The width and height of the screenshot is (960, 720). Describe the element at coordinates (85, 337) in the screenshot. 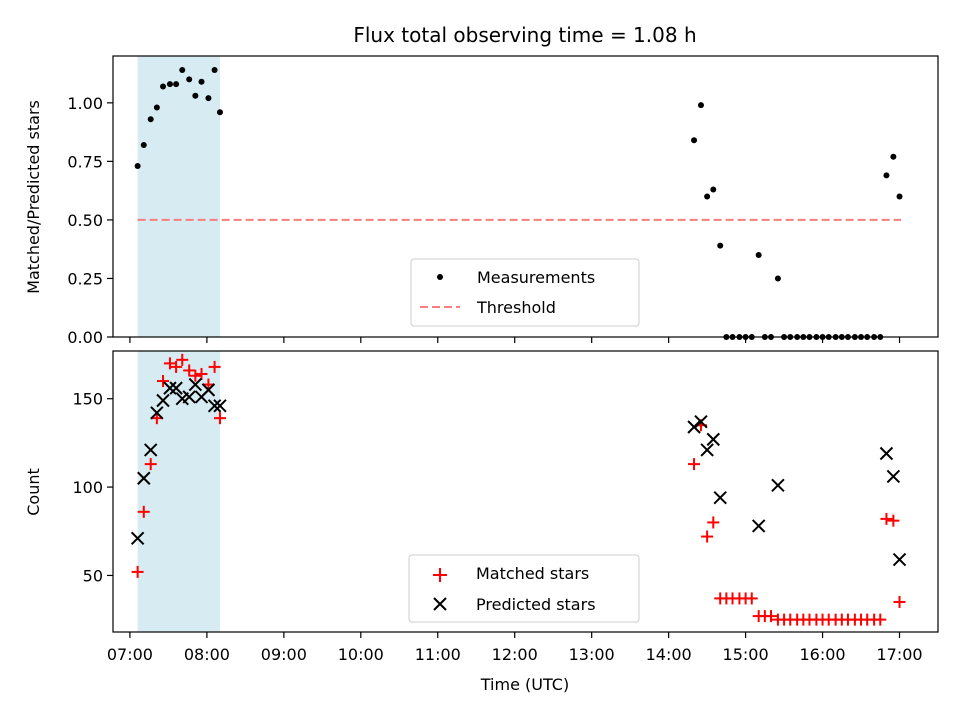

I see `top-ytick-label: 0.00` at that location.